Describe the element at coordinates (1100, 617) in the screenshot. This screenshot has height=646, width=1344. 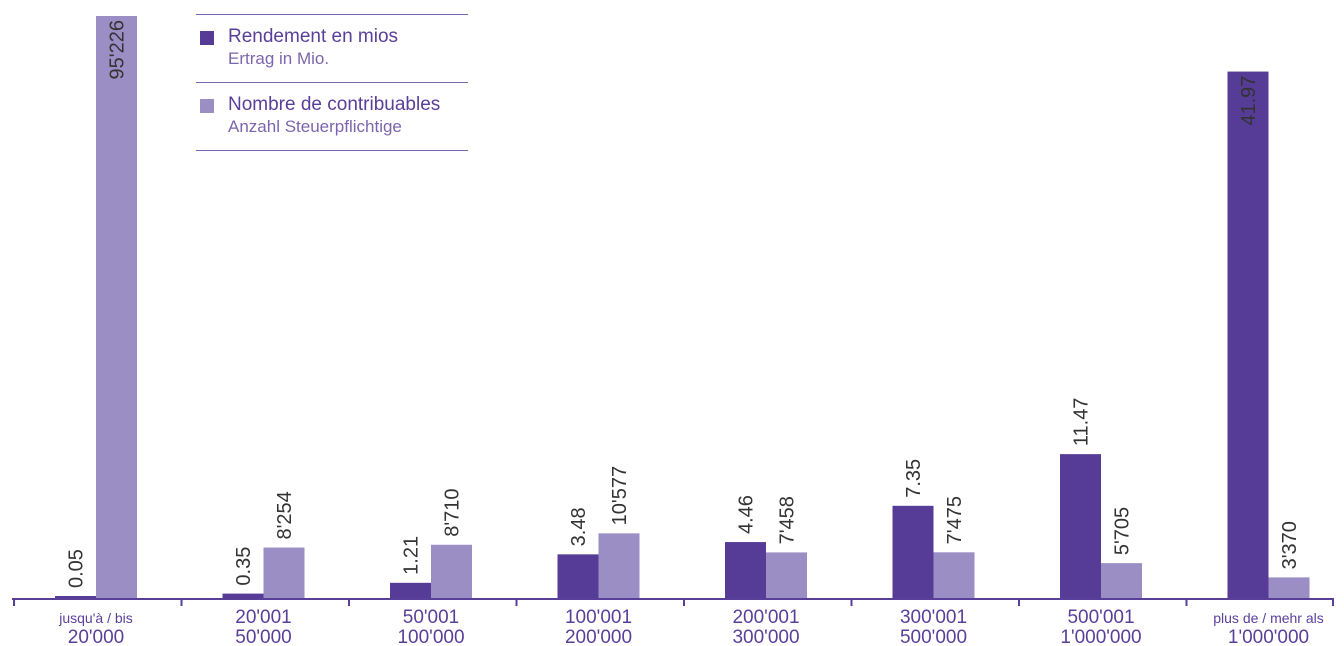
I see `category-label-top: 500'001` at that location.